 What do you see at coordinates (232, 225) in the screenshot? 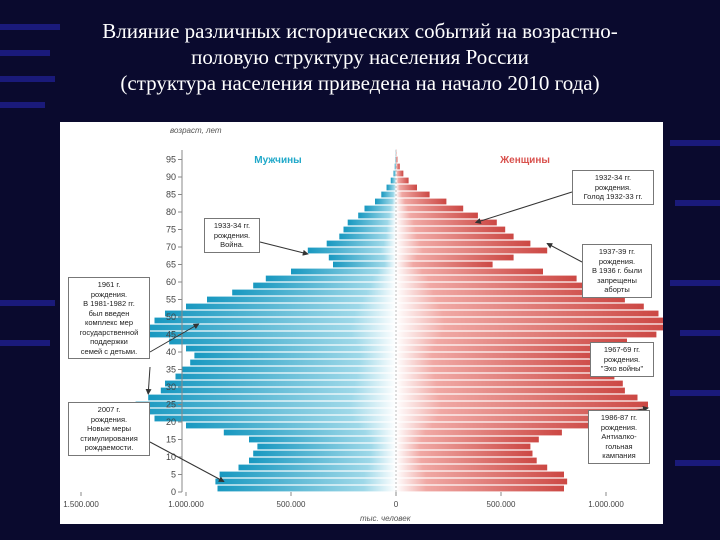
I see `ann-line: 1933-34 гг.` at bounding box center [232, 225].